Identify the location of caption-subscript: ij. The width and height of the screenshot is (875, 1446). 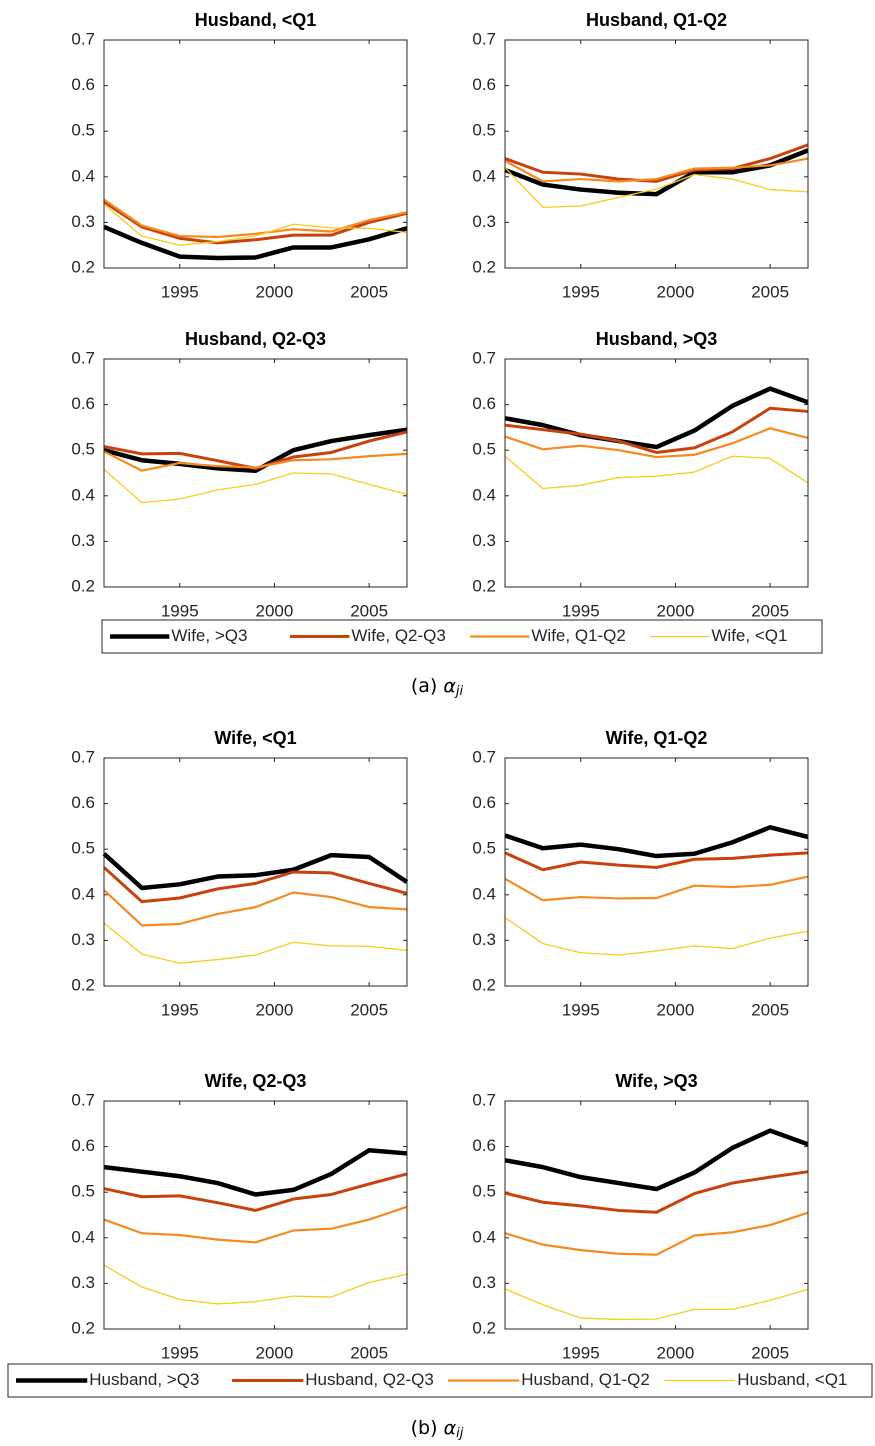
(460, 1433).